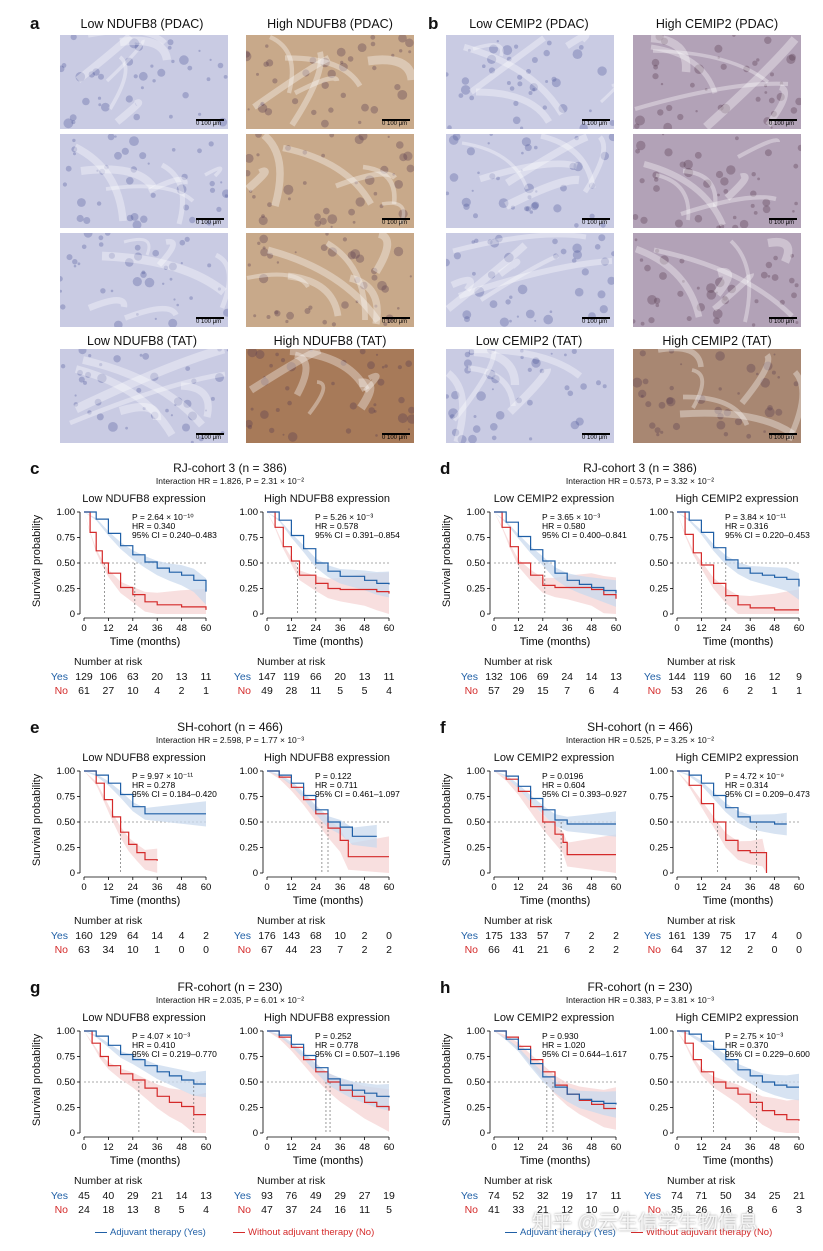  What do you see at coordinates (799, 677) in the screenshot?
I see `risk-count-yes: 9` at bounding box center [799, 677].